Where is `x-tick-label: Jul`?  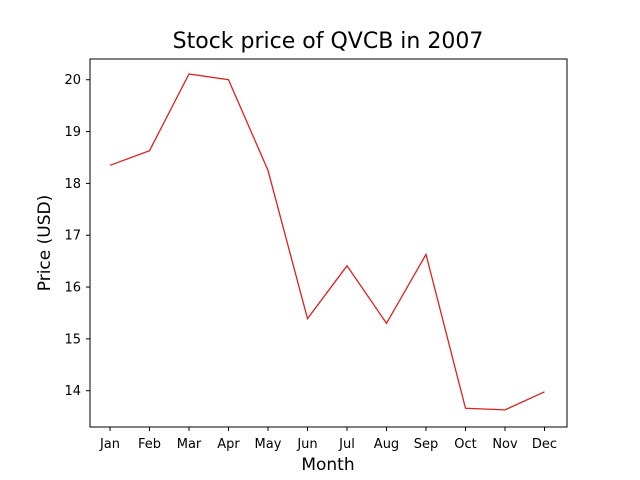 x-tick-label: Jul is located at coordinates (346, 444).